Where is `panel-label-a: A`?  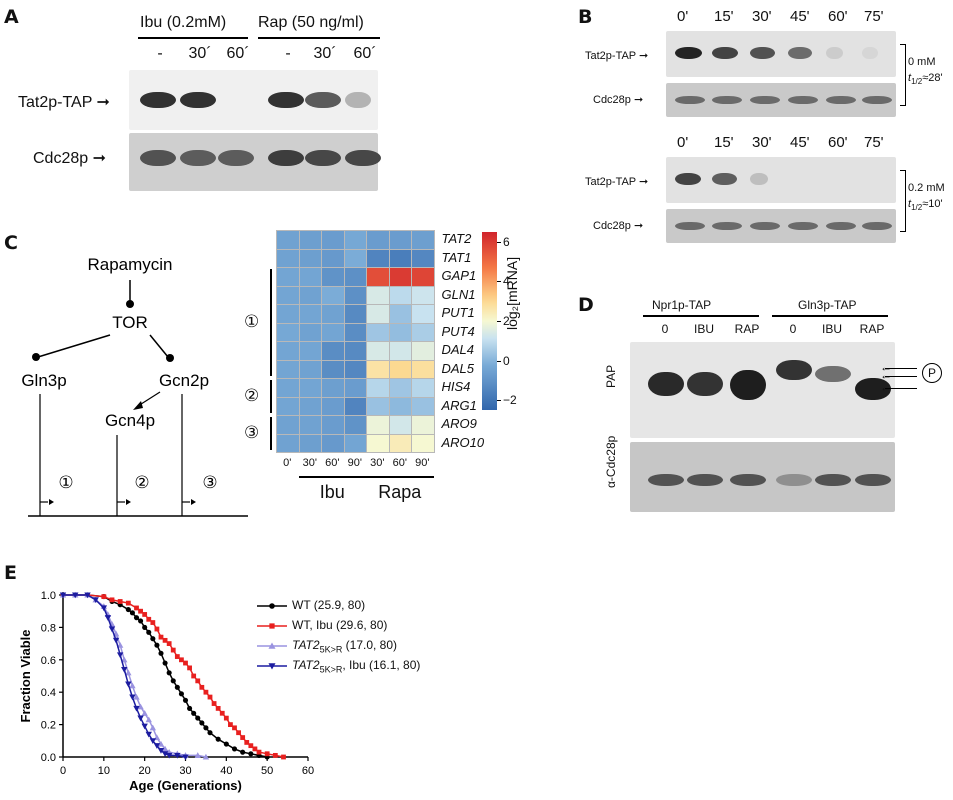 panel-label-a: A is located at coordinates (11, 17).